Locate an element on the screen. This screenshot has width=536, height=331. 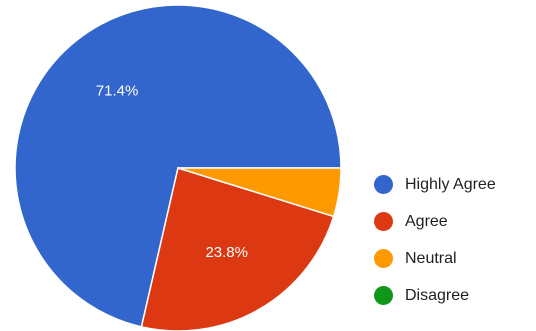
legend-item-disagree: Disagree is located at coordinates (435, 295).